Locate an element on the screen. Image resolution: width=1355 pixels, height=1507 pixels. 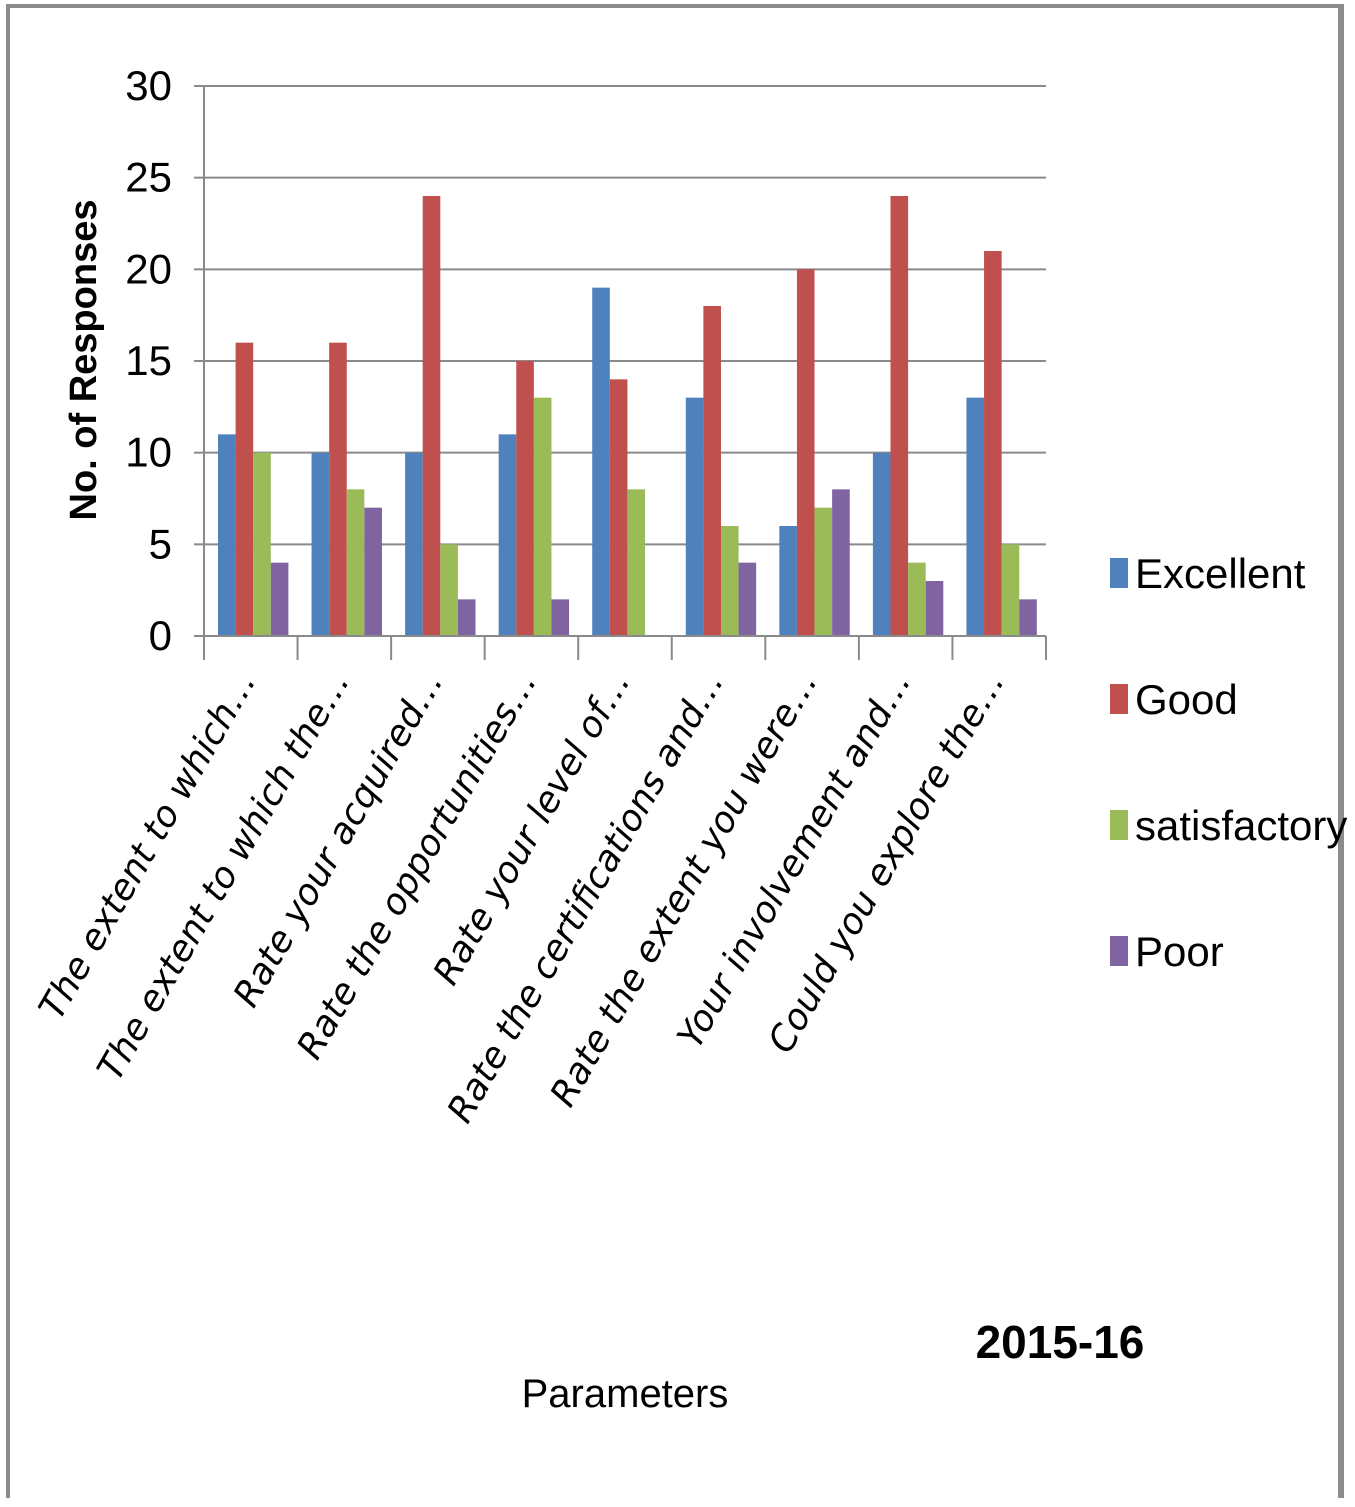
x-axis-label: Parameters is located at coordinates (625, 1394).